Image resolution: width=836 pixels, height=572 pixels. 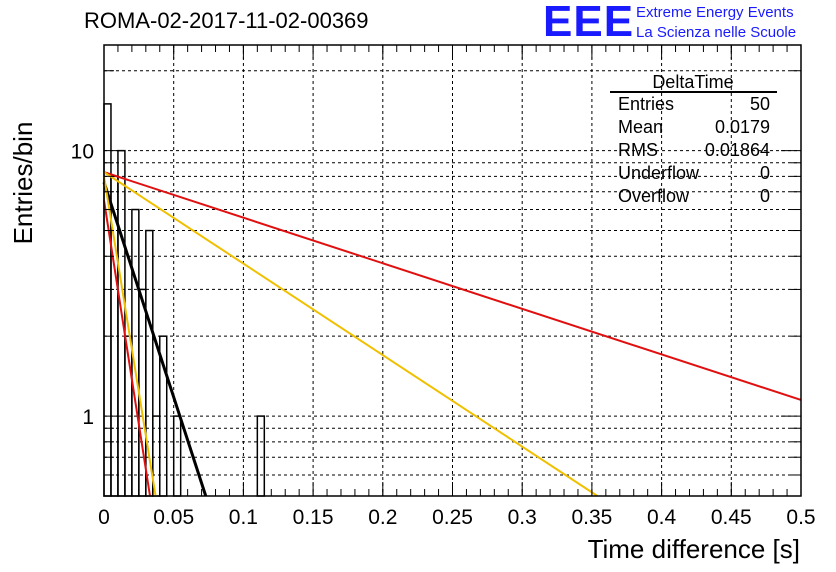 I want to click on x-tick-label: 0.4, so click(x=662, y=517).